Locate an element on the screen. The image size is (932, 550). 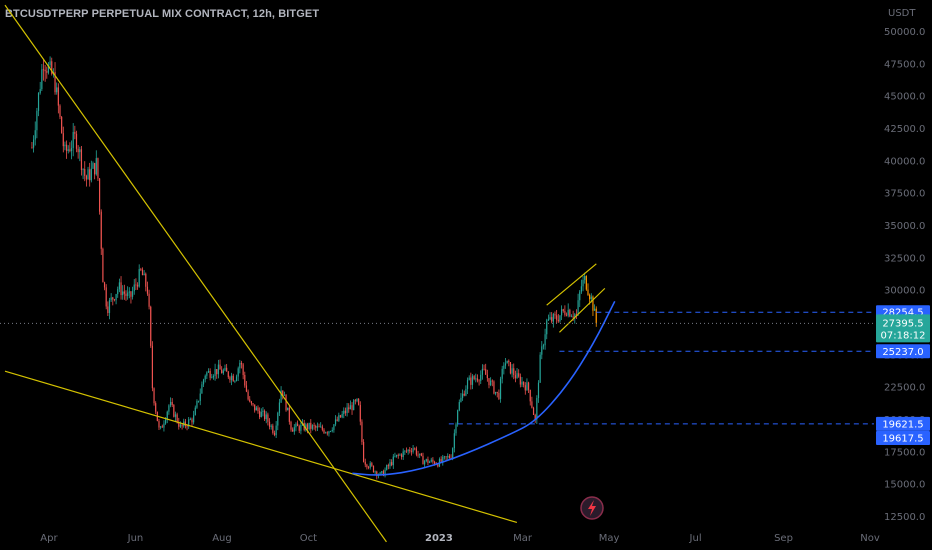
y-tick-label: 15000.0 is located at coordinates (904, 485).